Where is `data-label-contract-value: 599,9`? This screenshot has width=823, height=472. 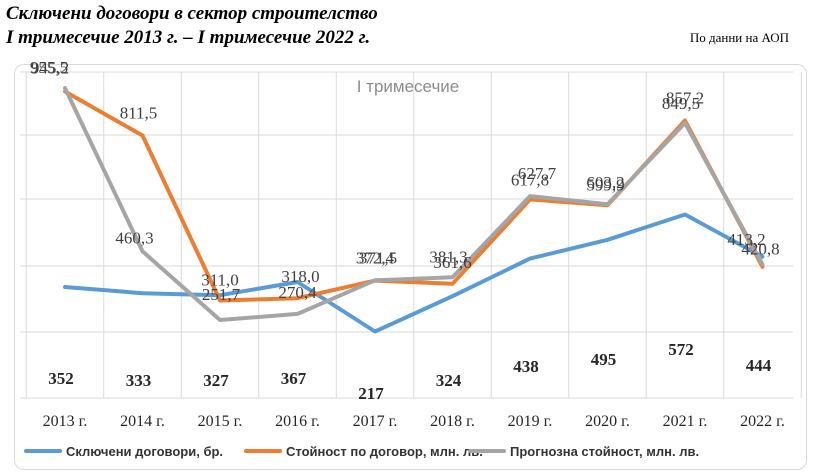 data-label-contract-value: 599,9 is located at coordinates (605, 184).